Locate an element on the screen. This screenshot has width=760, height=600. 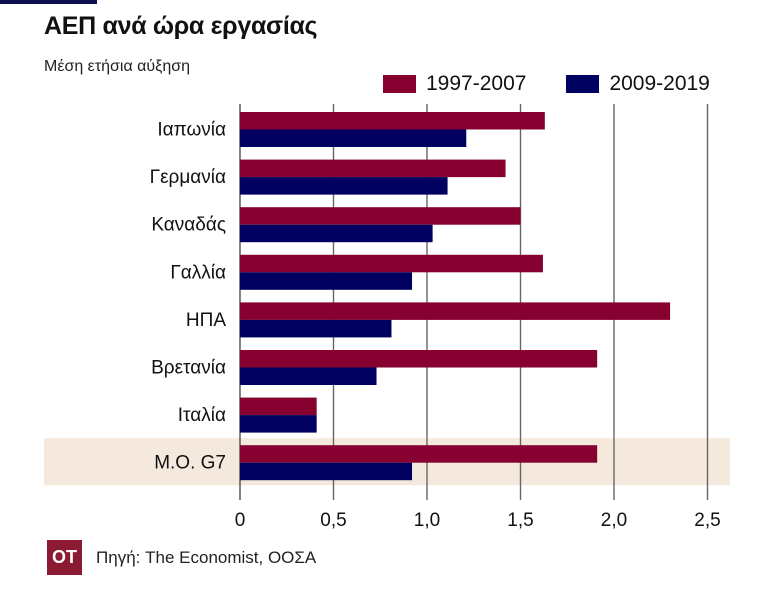
category-label: Βρετανία is located at coordinates (188, 368).